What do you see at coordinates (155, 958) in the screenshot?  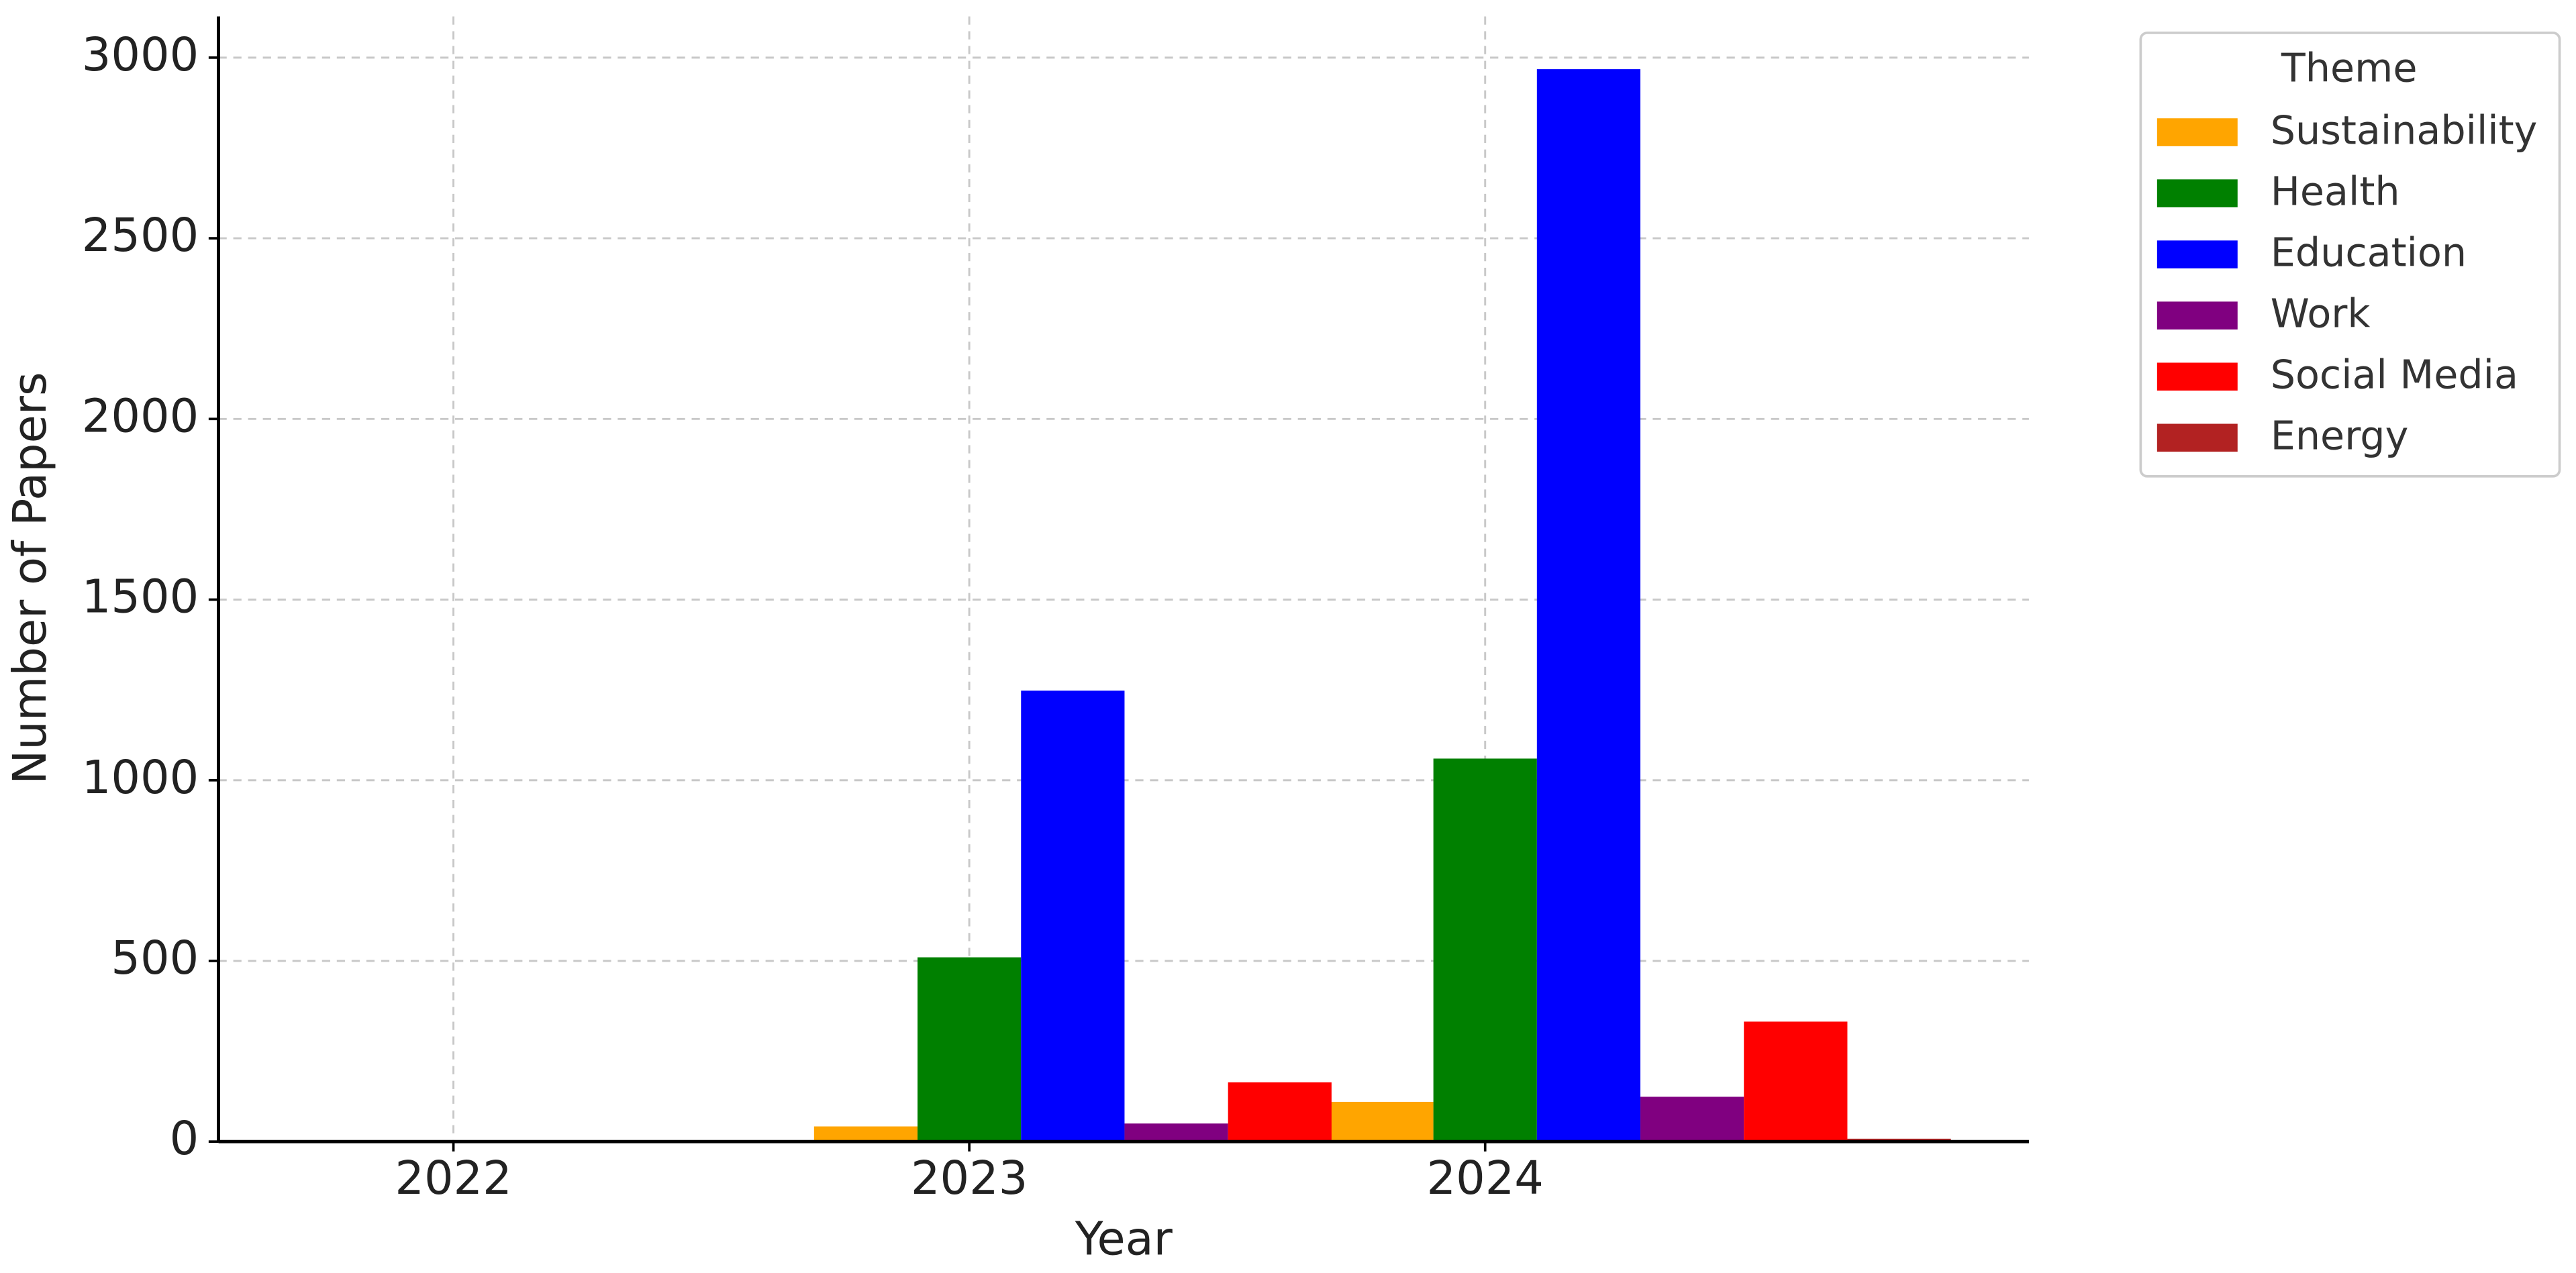 I see `y-tick-label: 500` at bounding box center [155, 958].